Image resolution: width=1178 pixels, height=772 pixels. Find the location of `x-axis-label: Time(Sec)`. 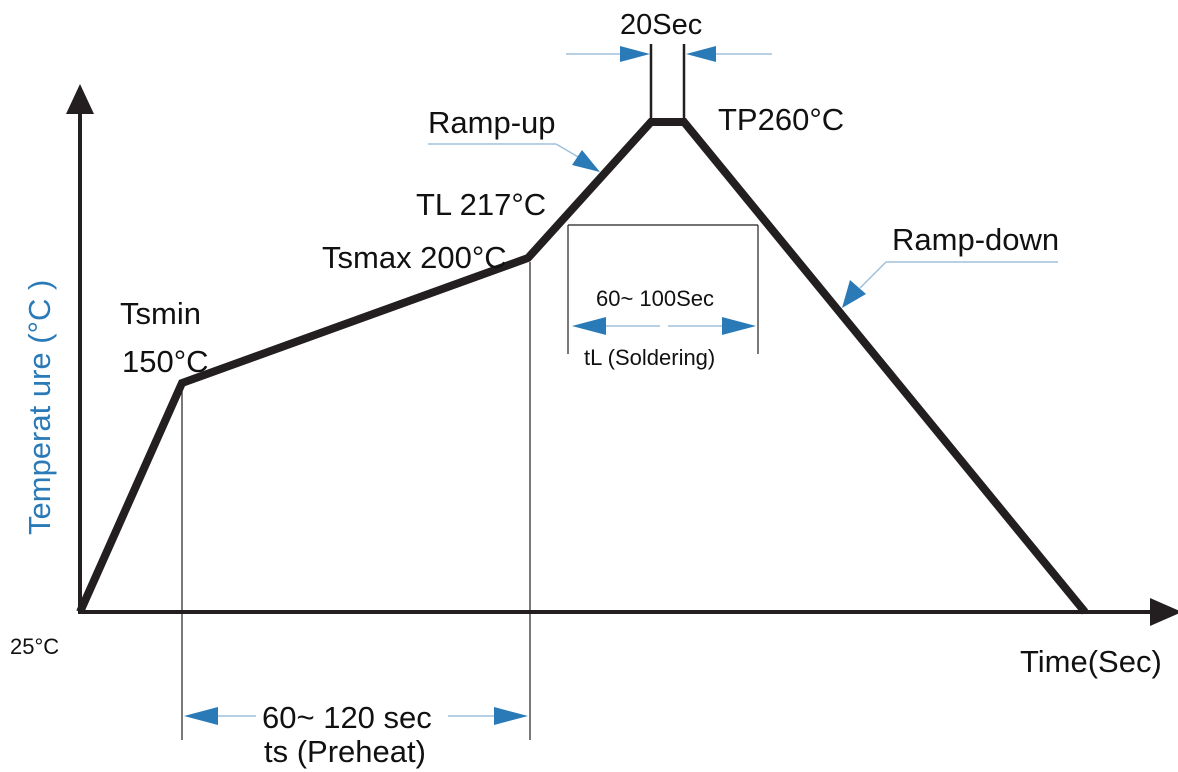

x-axis-label: Time(Sec) is located at coordinates (1091, 661).